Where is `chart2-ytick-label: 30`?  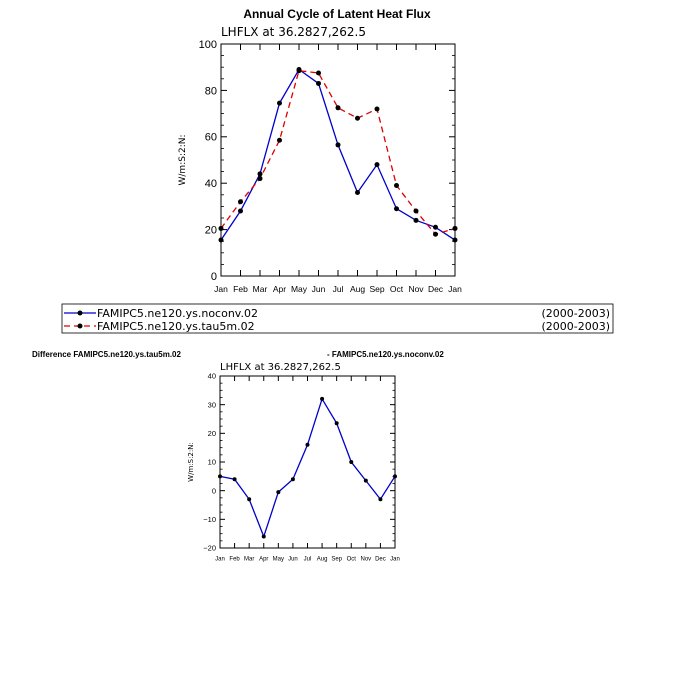 chart2-ytick-label: 30 is located at coordinates (212, 404).